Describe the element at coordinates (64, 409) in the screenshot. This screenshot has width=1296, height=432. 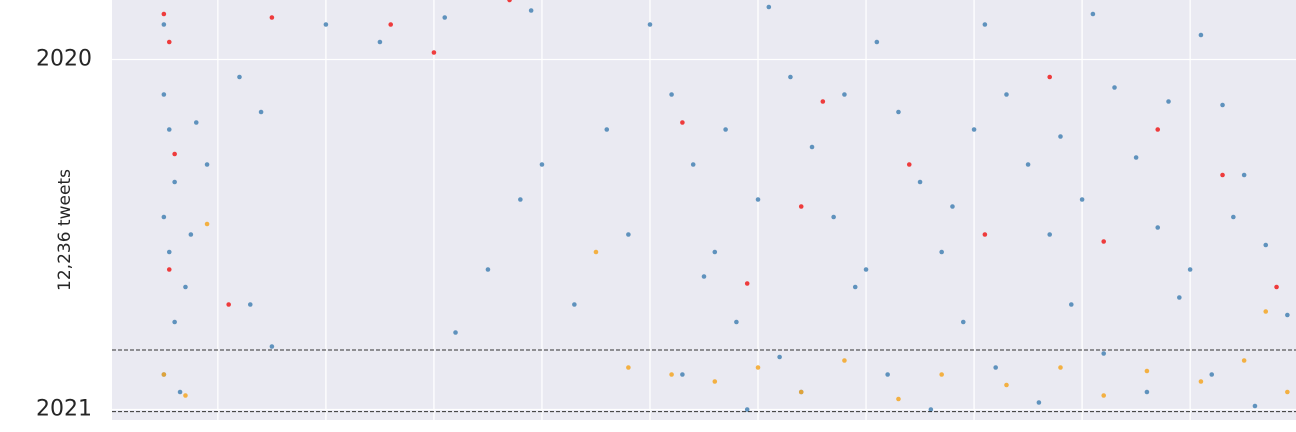
I see `y-tick-label: 2021` at that location.